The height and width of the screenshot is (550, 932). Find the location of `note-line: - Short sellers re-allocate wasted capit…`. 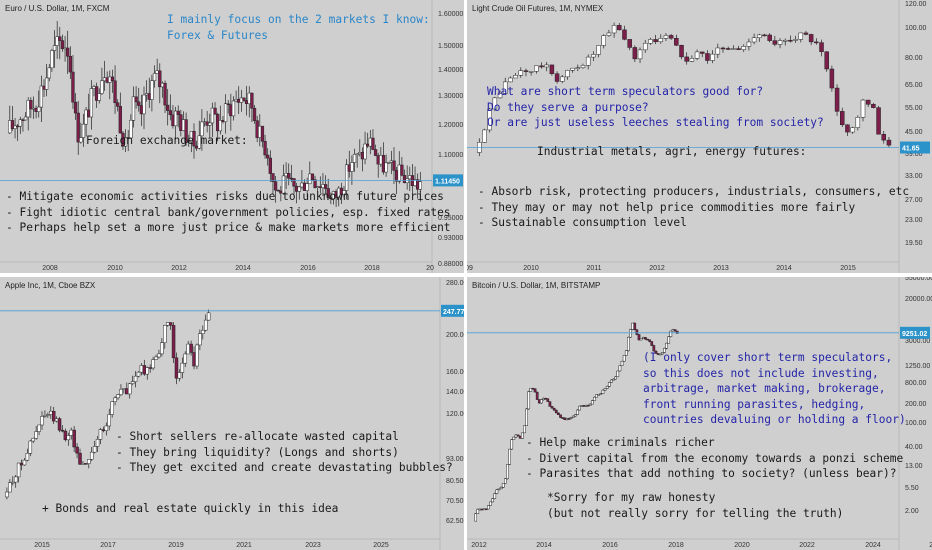

note-line: - Short sellers re-allocate wasted capit… is located at coordinates (257, 436).